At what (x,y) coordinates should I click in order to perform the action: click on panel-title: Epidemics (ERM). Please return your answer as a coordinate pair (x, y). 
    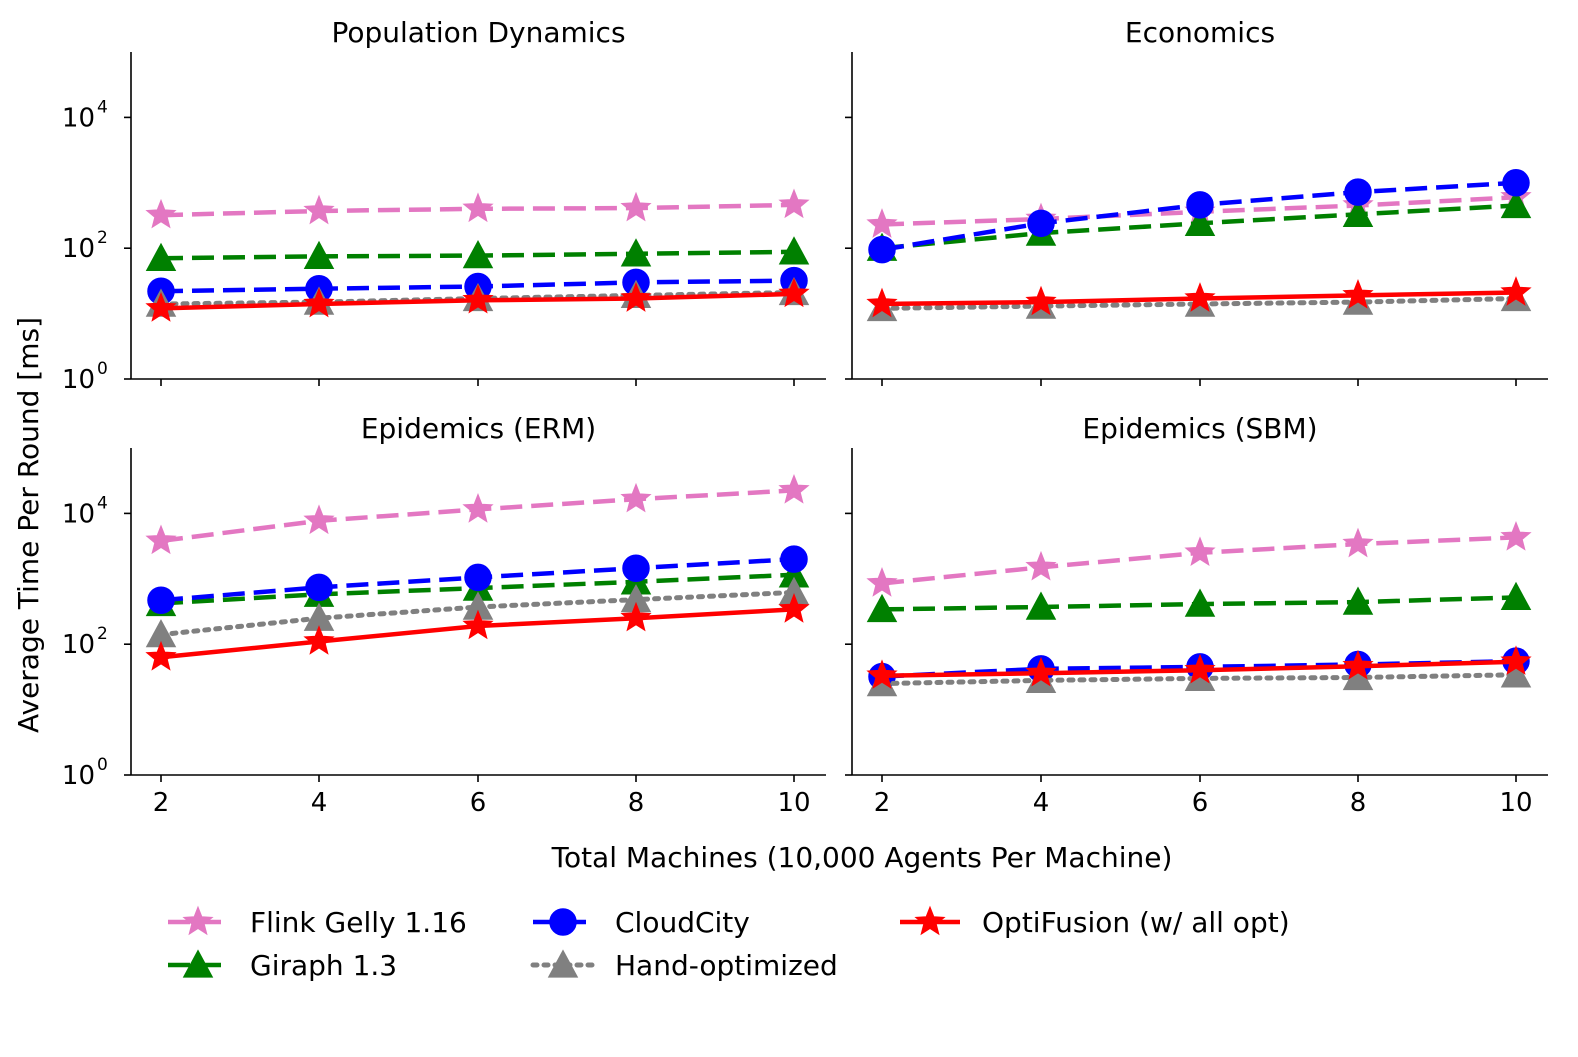
    Looking at the image, I should click on (478, 428).